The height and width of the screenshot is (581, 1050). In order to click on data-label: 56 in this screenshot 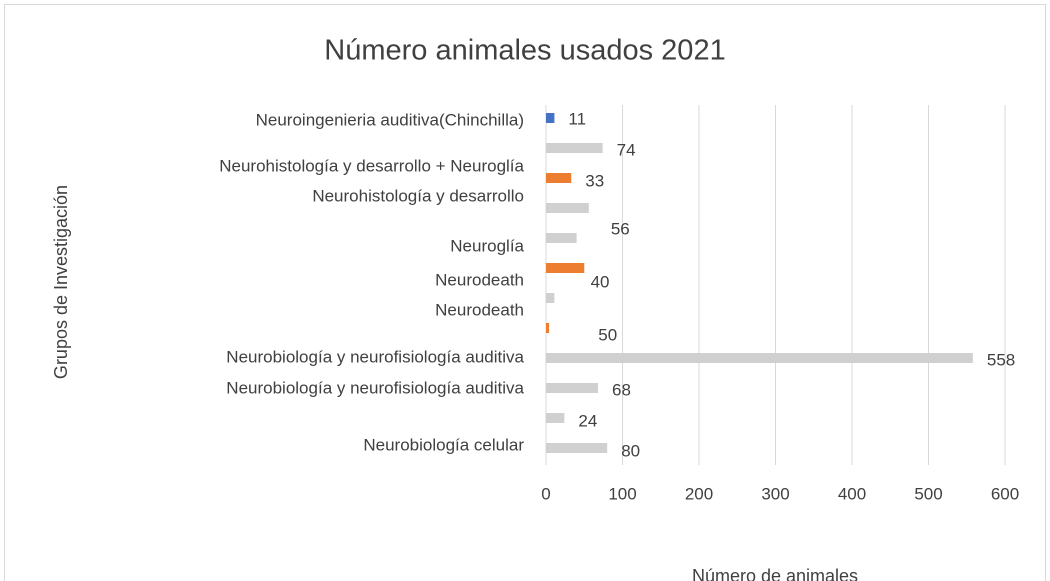, I will do `click(620, 228)`.